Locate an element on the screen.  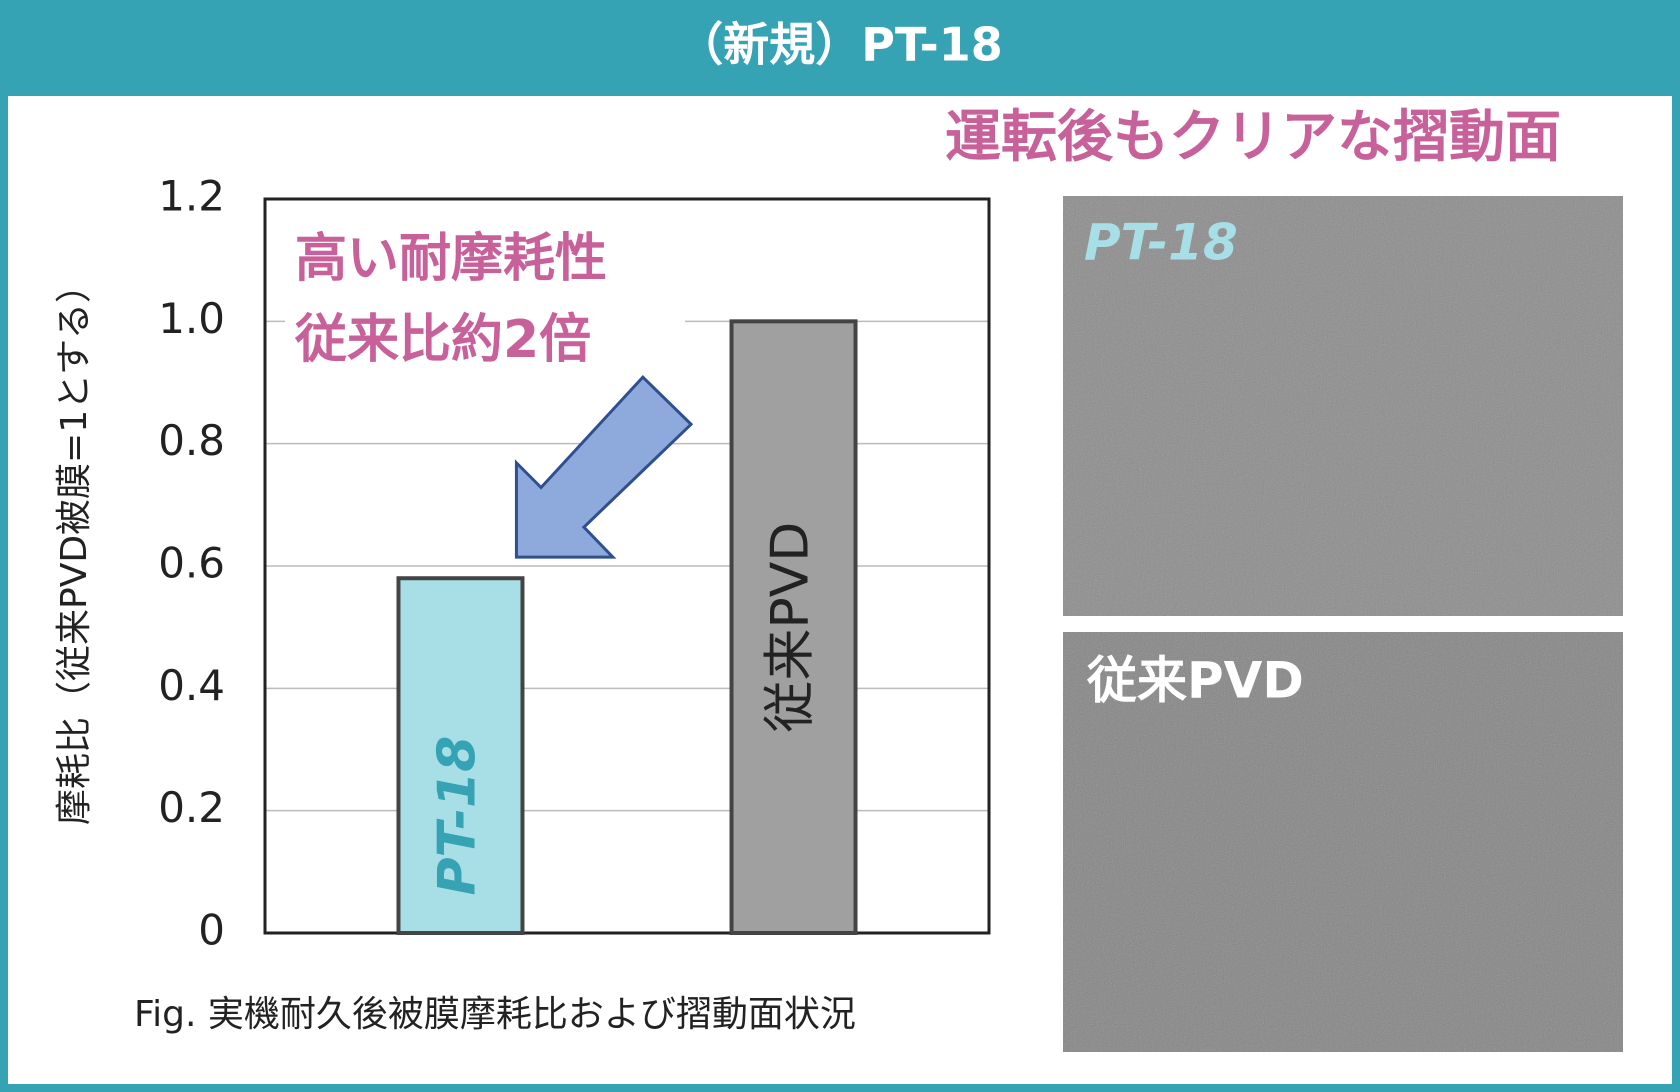
y-tick-label: 0.8 is located at coordinates (191, 440).